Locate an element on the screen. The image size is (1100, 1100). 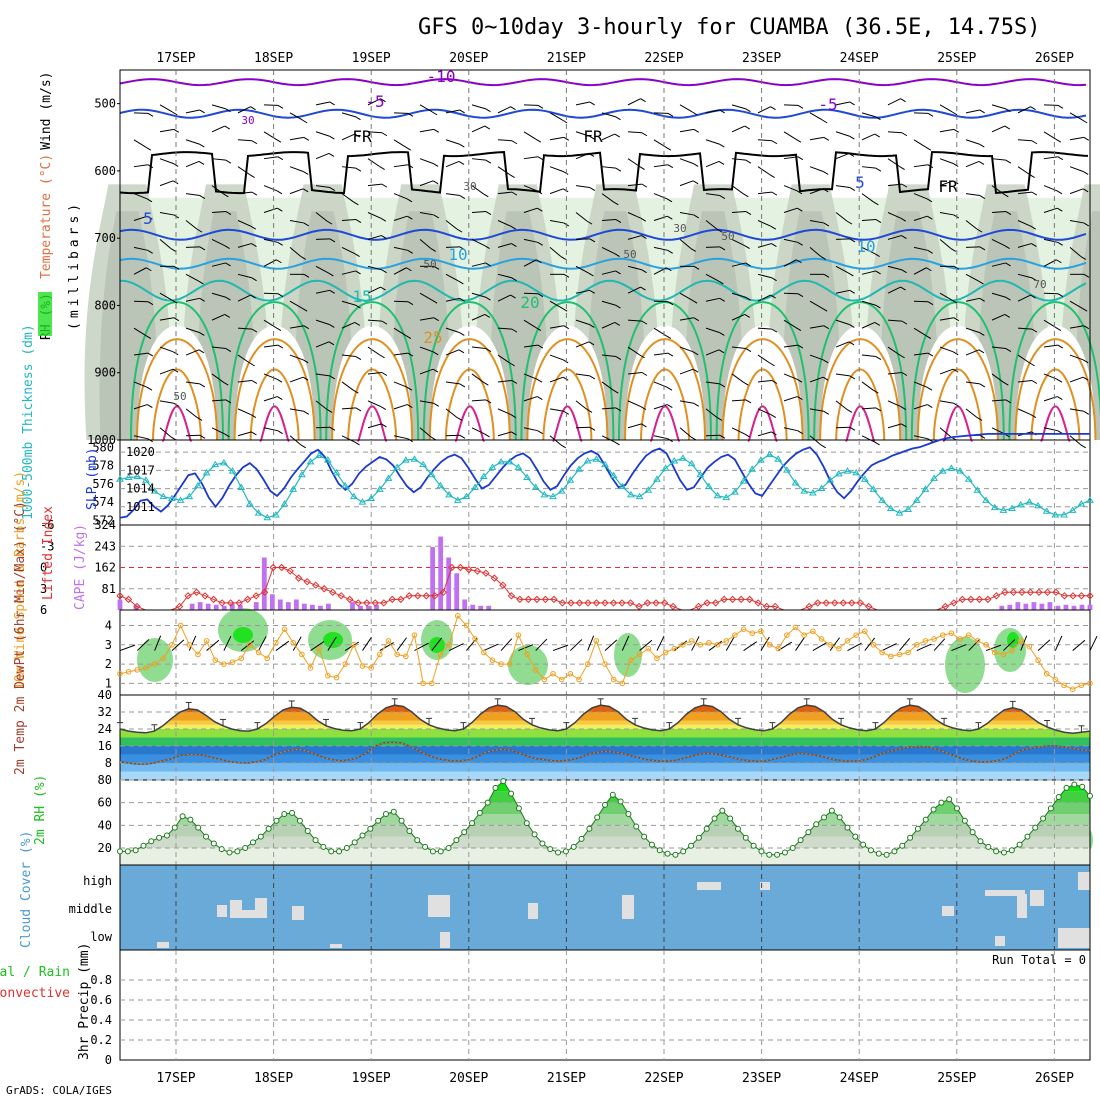
cloud-ylabel: Cloud Cover (%) is located at coordinates (26, 889).